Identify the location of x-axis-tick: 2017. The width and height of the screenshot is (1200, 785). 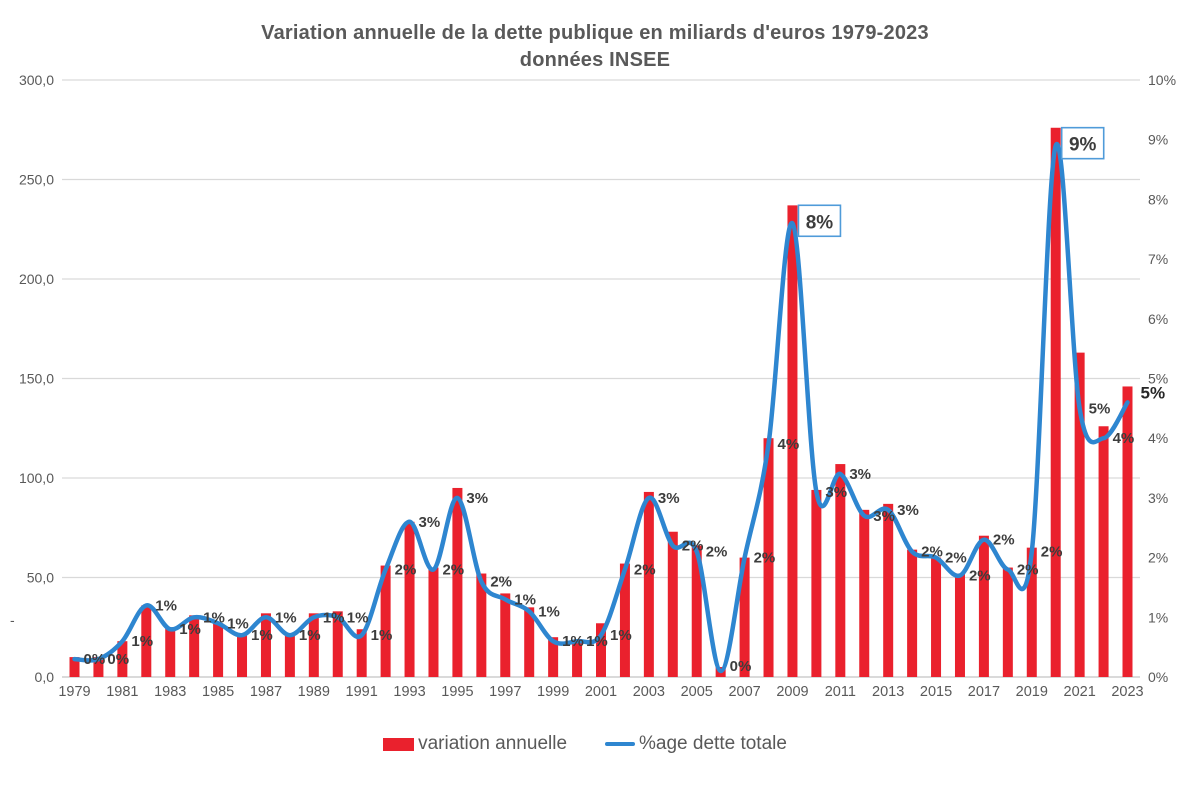
(984, 692).